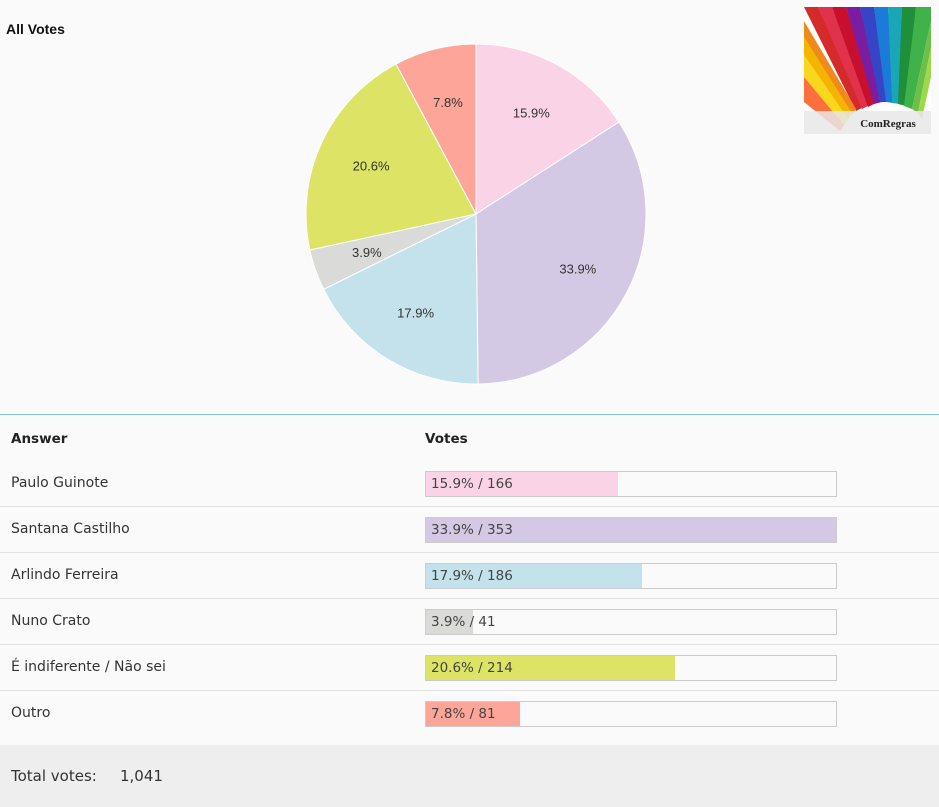 The height and width of the screenshot is (807, 939). What do you see at coordinates (65, 575) in the screenshot?
I see `answer-label: Arlindo Ferreira` at bounding box center [65, 575].